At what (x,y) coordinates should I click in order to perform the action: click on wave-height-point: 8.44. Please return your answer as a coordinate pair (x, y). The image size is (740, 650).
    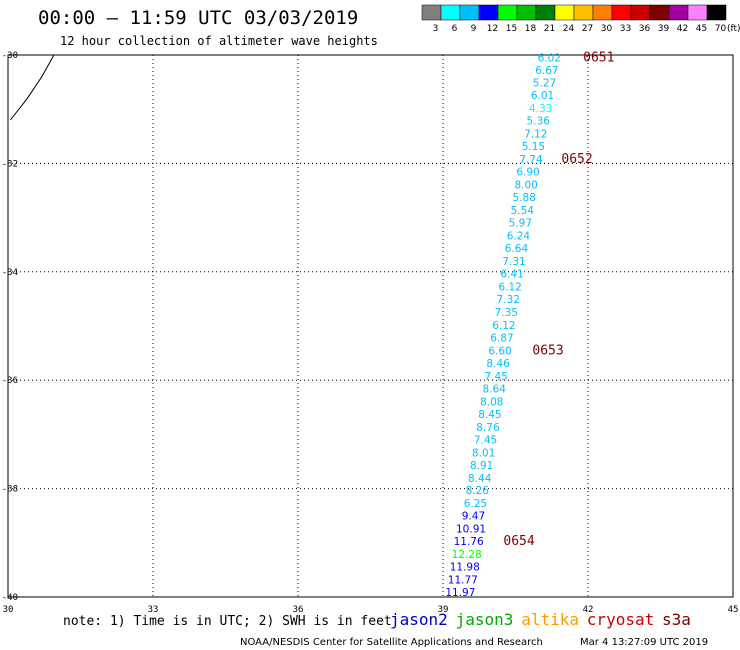
    Looking at the image, I should click on (480, 479).